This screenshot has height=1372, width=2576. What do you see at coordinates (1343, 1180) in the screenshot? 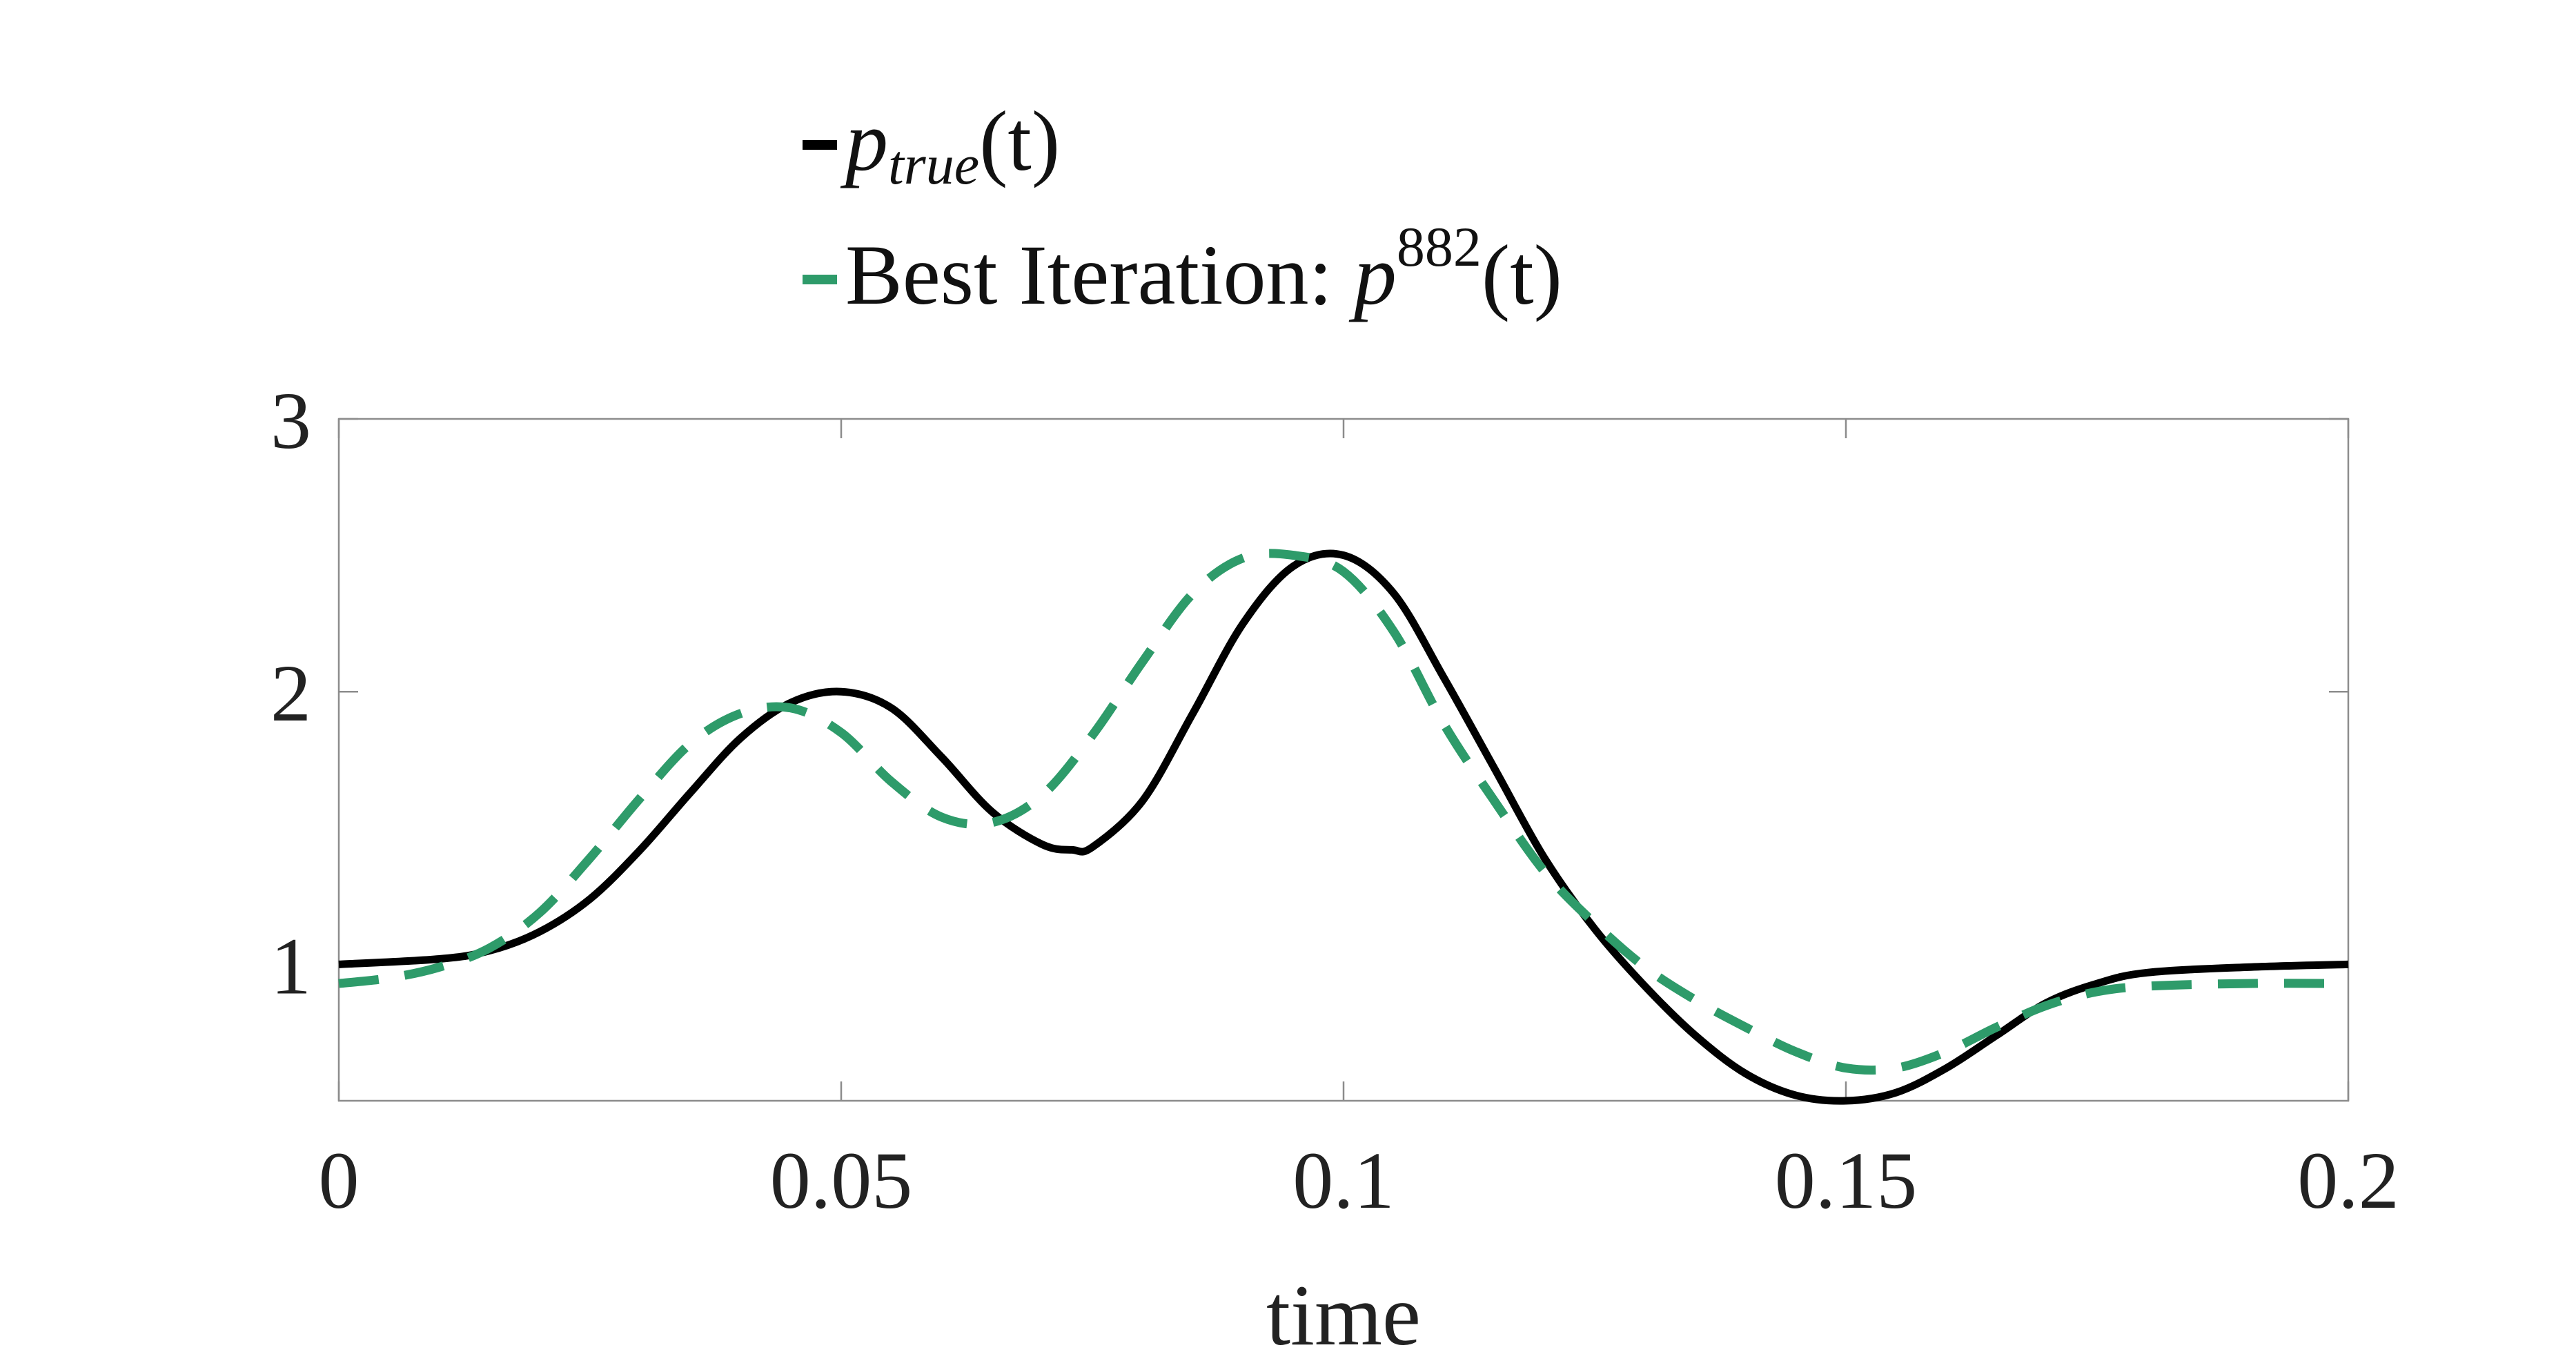
I see `x-tick-label: 0.1` at bounding box center [1343, 1180].